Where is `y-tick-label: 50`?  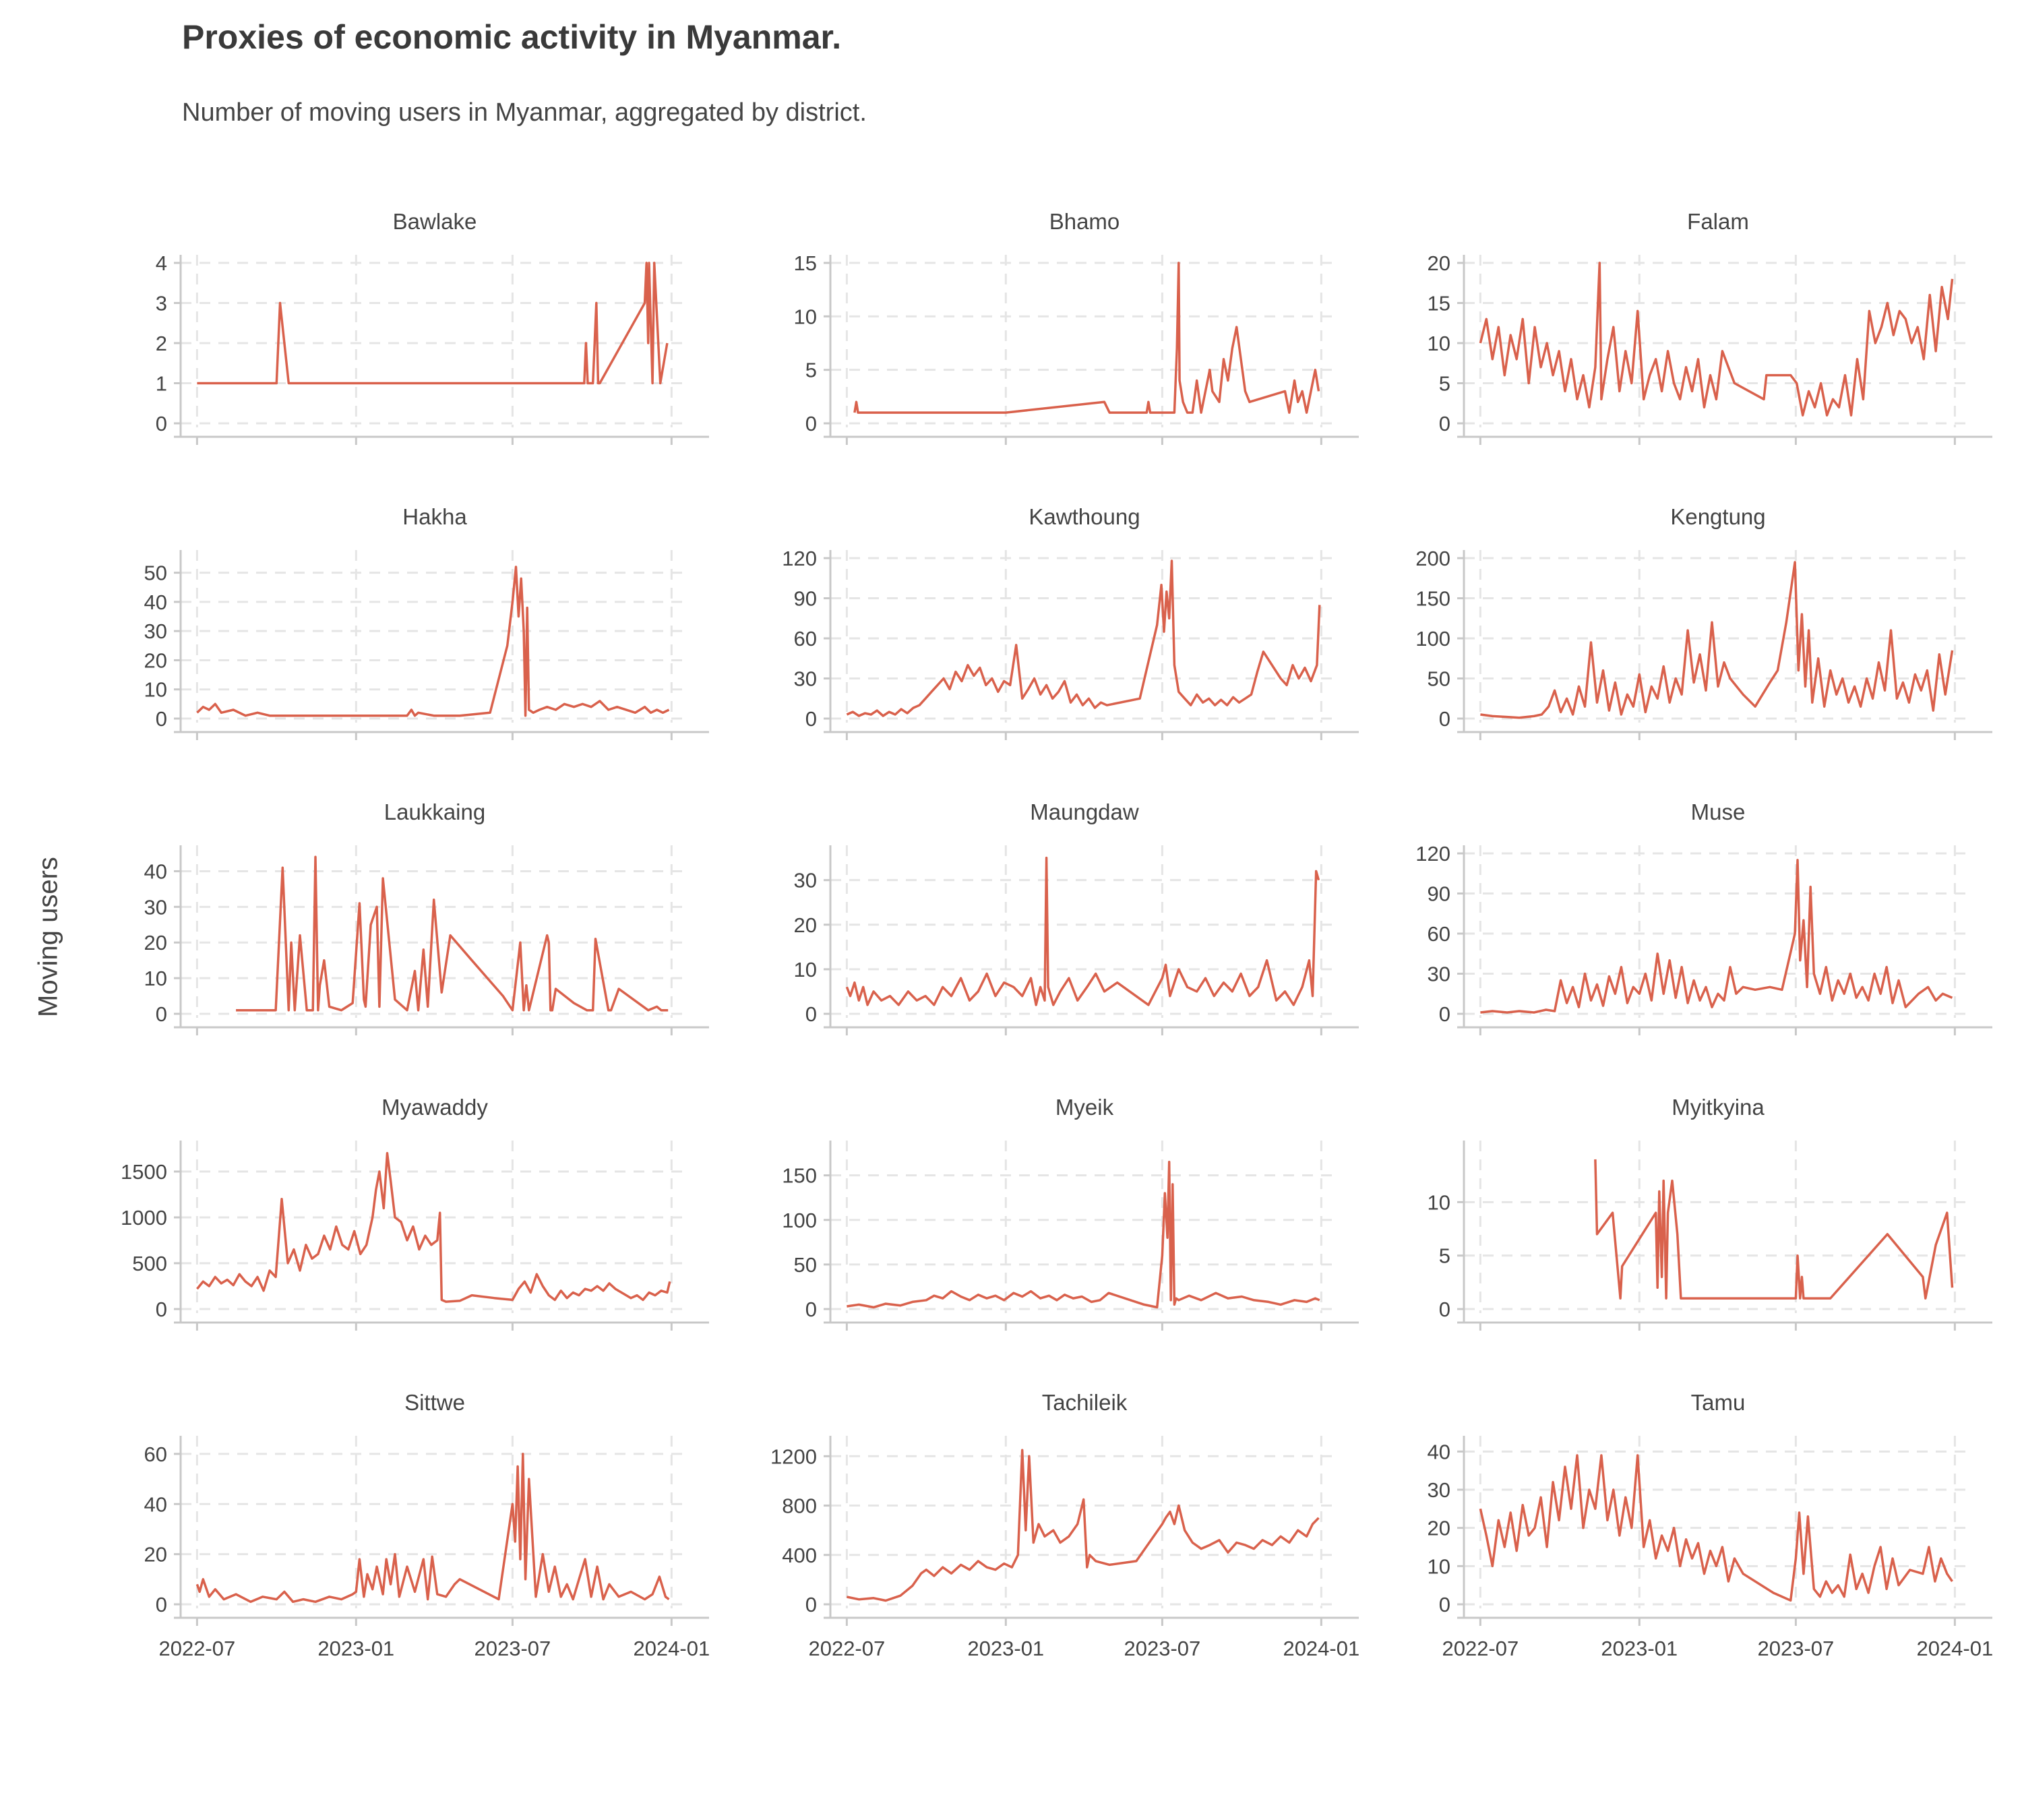
y-tick-label: 50 is located at coordinates (155, 573).